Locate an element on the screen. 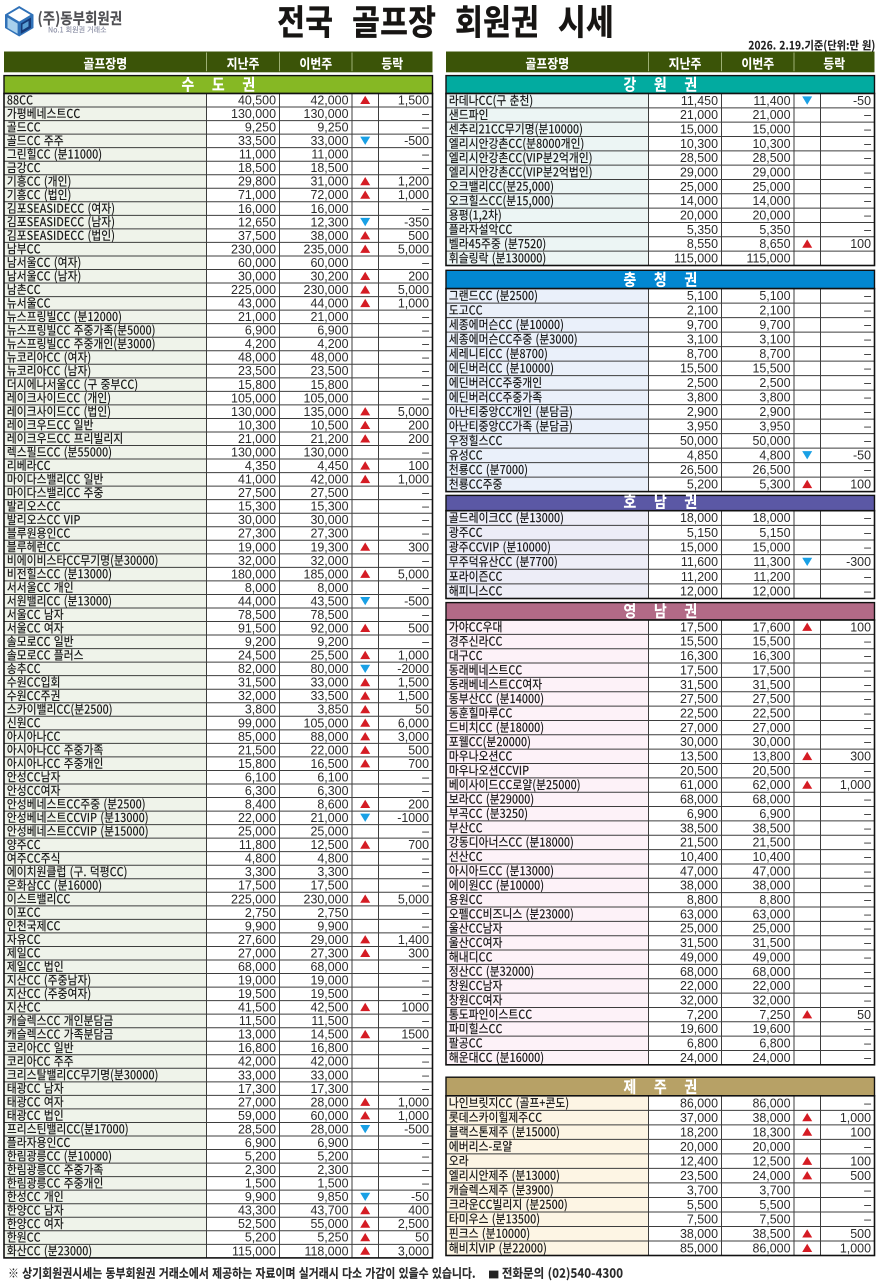 The width and height of the screenshot is (880, 1287). svg-text: 3,000 is located at coordinates (413, 1251).